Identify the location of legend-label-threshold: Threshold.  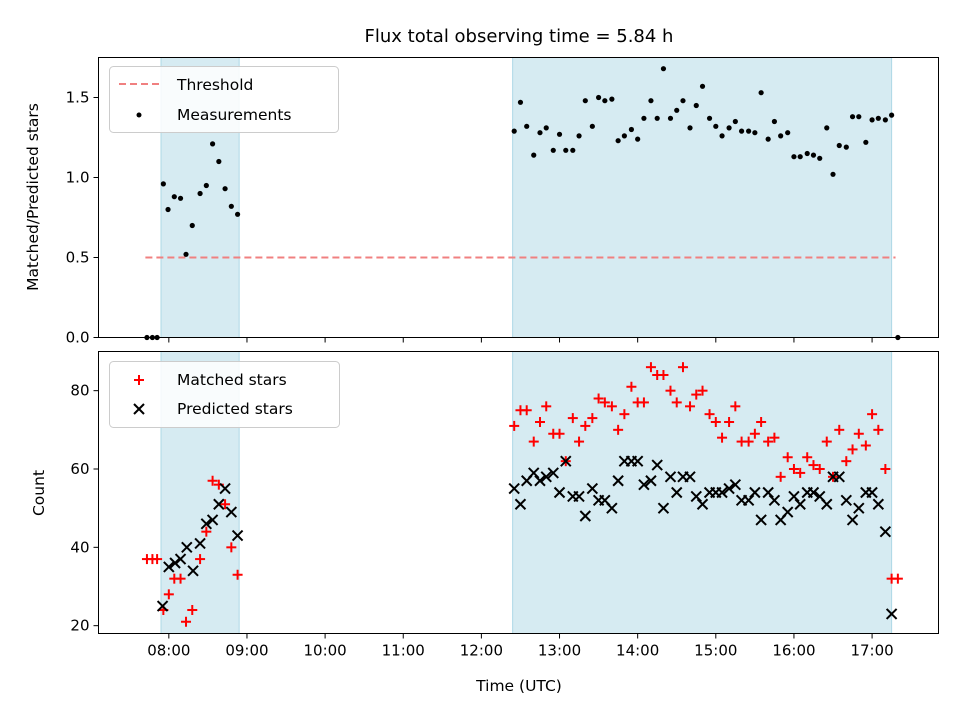
(214, 85).